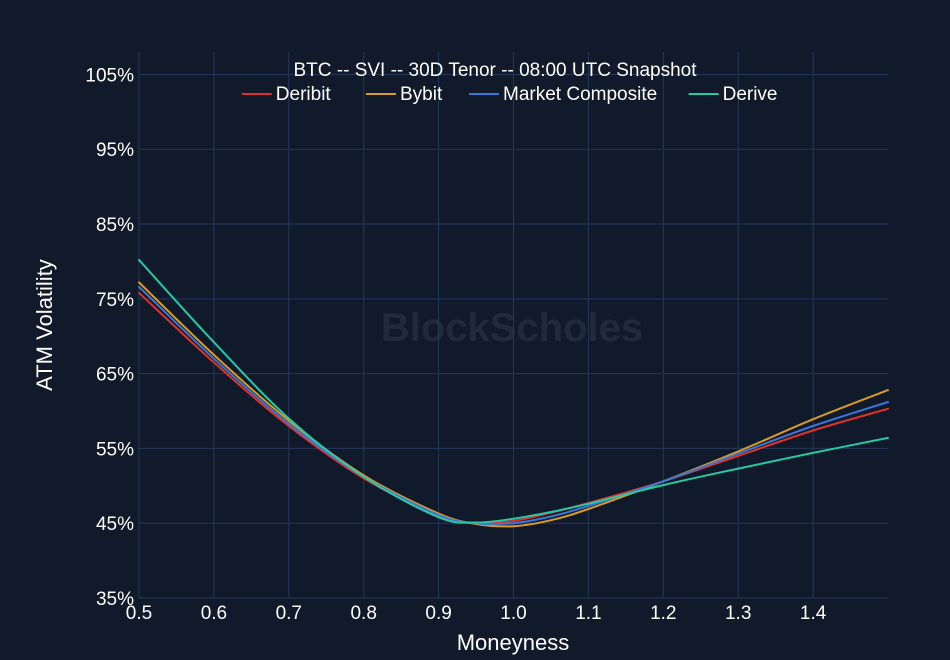  I want to click on y-axis-title: ATM Volatility, so click(44, 325).